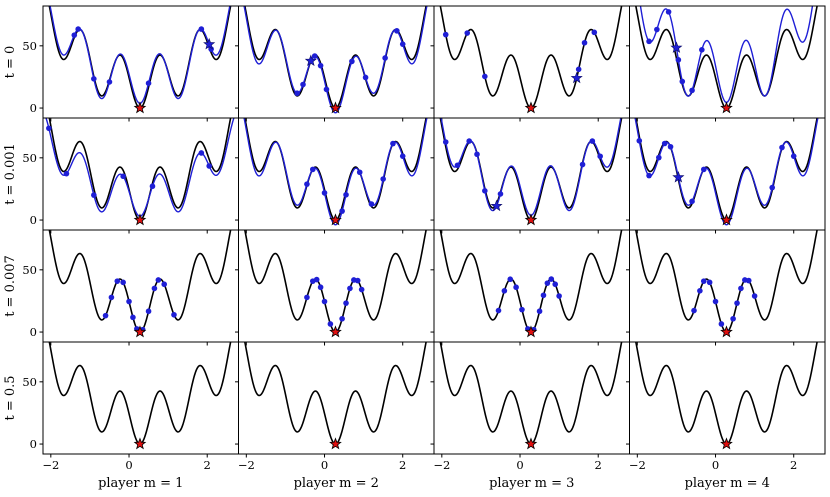  I want to click on row-label: t = 0, so click(10, 62).